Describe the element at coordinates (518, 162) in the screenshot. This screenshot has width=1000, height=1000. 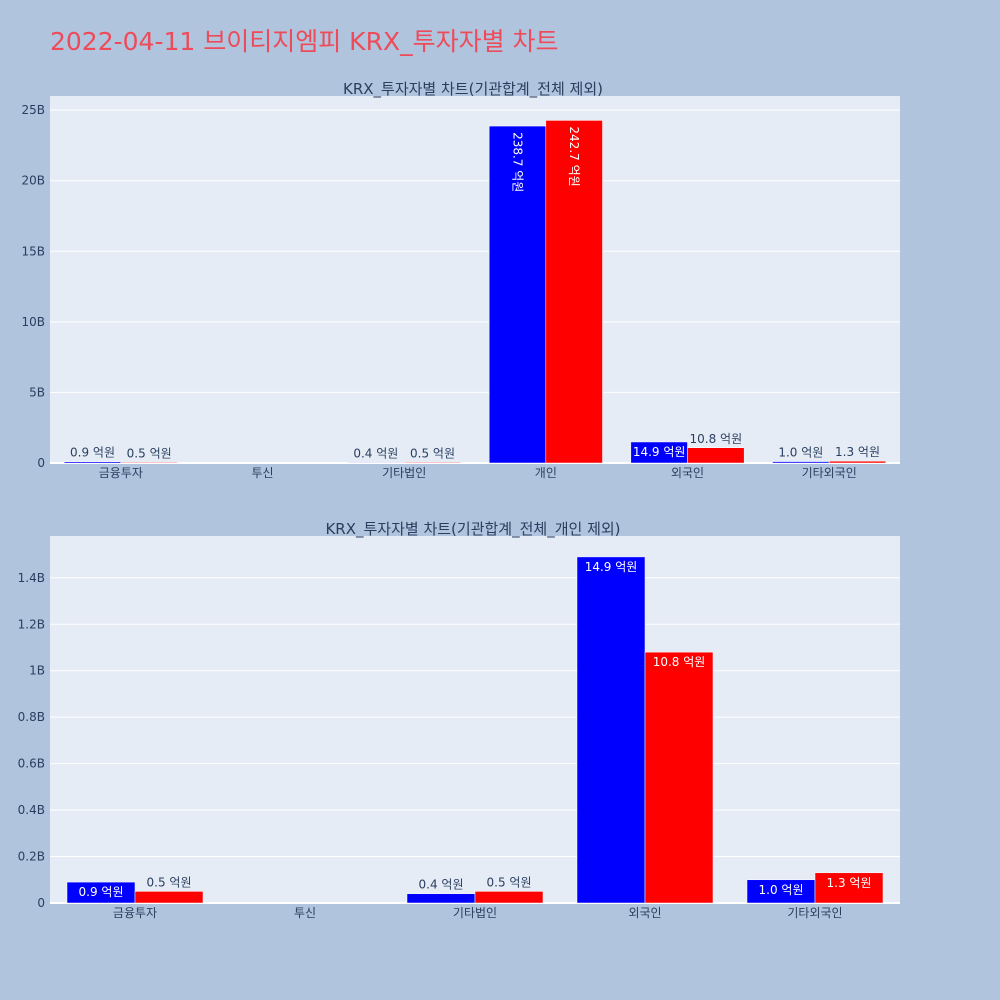
I see `data-label: 238.7 억원` at that location.